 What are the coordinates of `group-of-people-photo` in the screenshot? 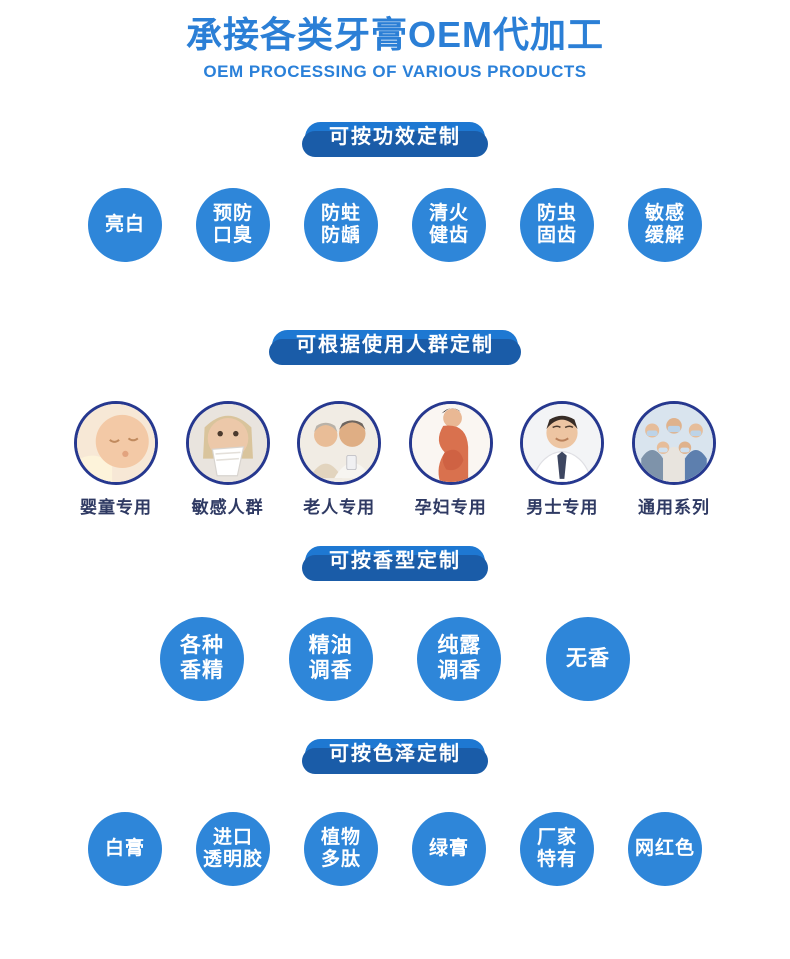 It's located at (673, 442).